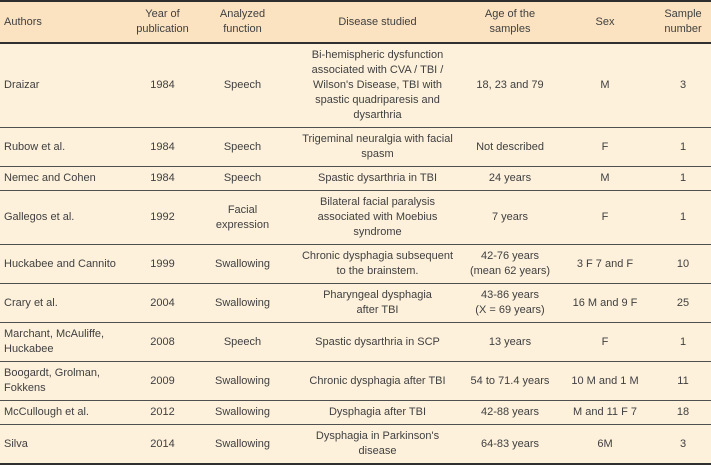  Describe the element at coordinates (377, 147) in the screenshot. I see `table-cell-disease: Trigeminal neuralgia with facial spasm` at that location.